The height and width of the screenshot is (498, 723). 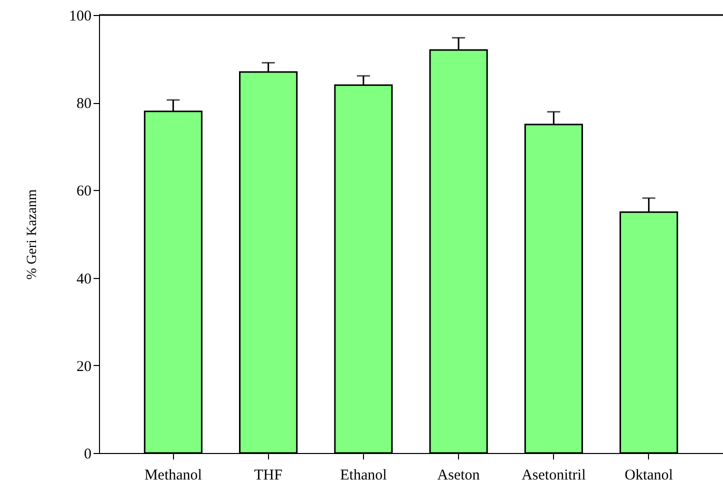 I want to click on x-tick-label: Methanol, so click(x=173, y=476).